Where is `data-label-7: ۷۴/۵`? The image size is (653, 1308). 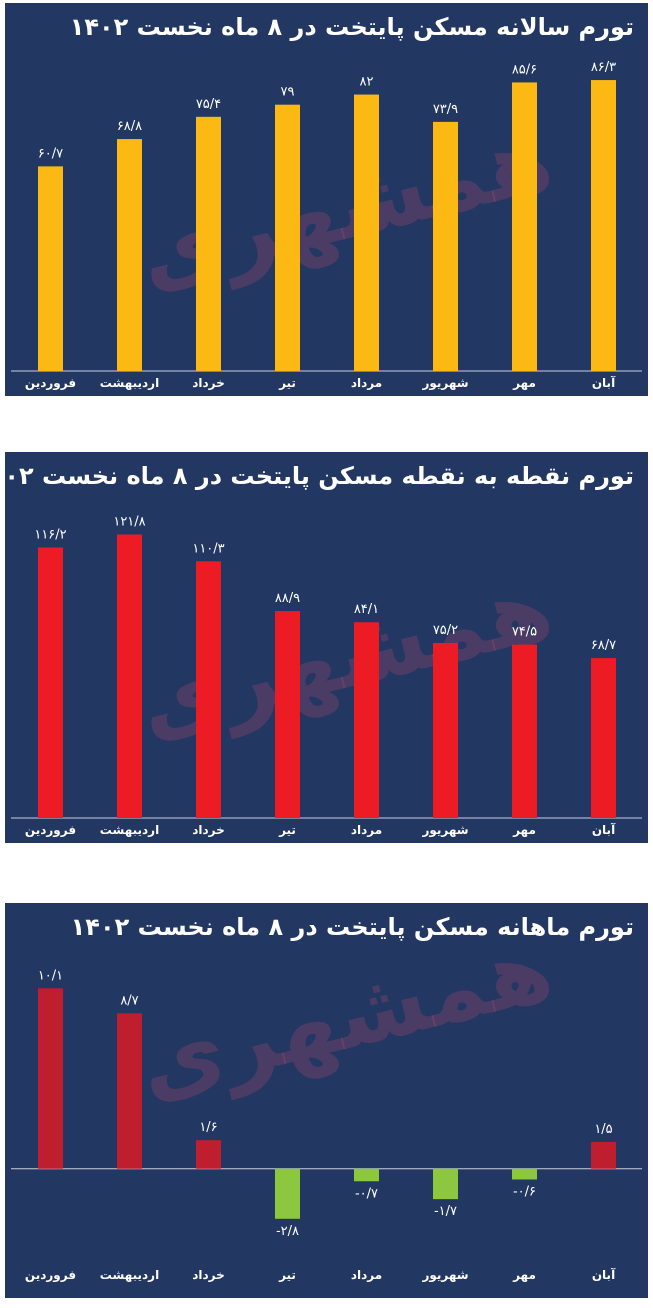 data-label-7: ۷۴/۵ is located at coordinates (524, 632).